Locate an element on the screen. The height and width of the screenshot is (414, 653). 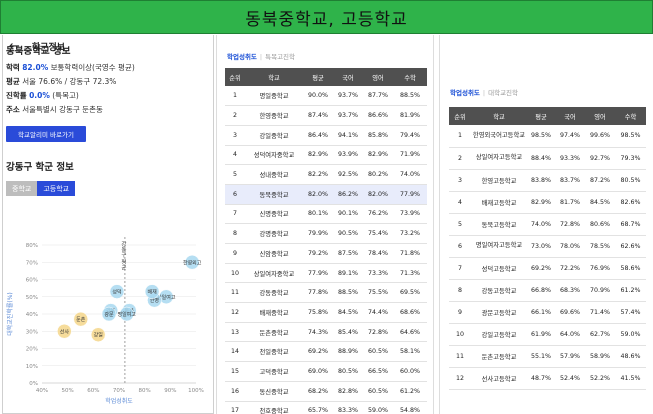
table-cell: 72.8% is located at coordinates (378, 332).